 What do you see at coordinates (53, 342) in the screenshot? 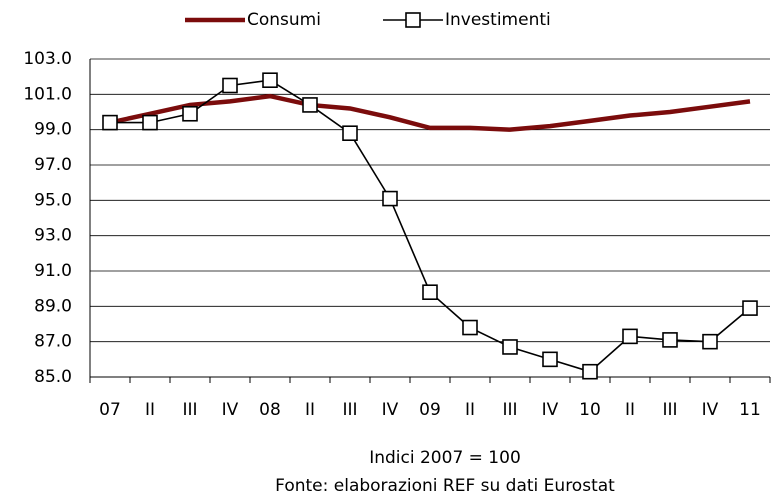
I see `y-tick-label: 87.0` at bounding box center [53, 342].